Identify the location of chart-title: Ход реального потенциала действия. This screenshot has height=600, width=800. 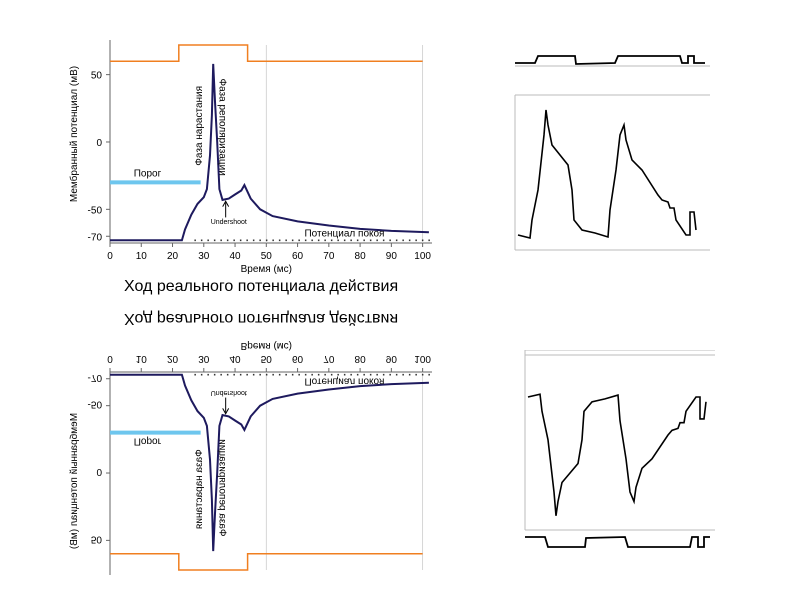
(261, 286).